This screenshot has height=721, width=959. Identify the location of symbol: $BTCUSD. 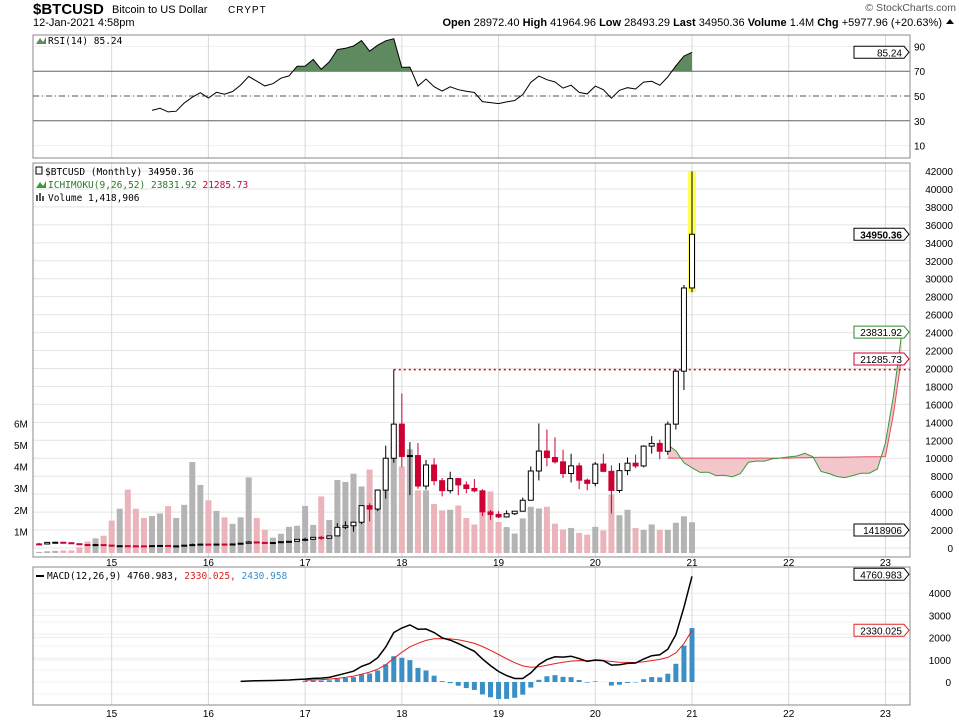
(68, 9).